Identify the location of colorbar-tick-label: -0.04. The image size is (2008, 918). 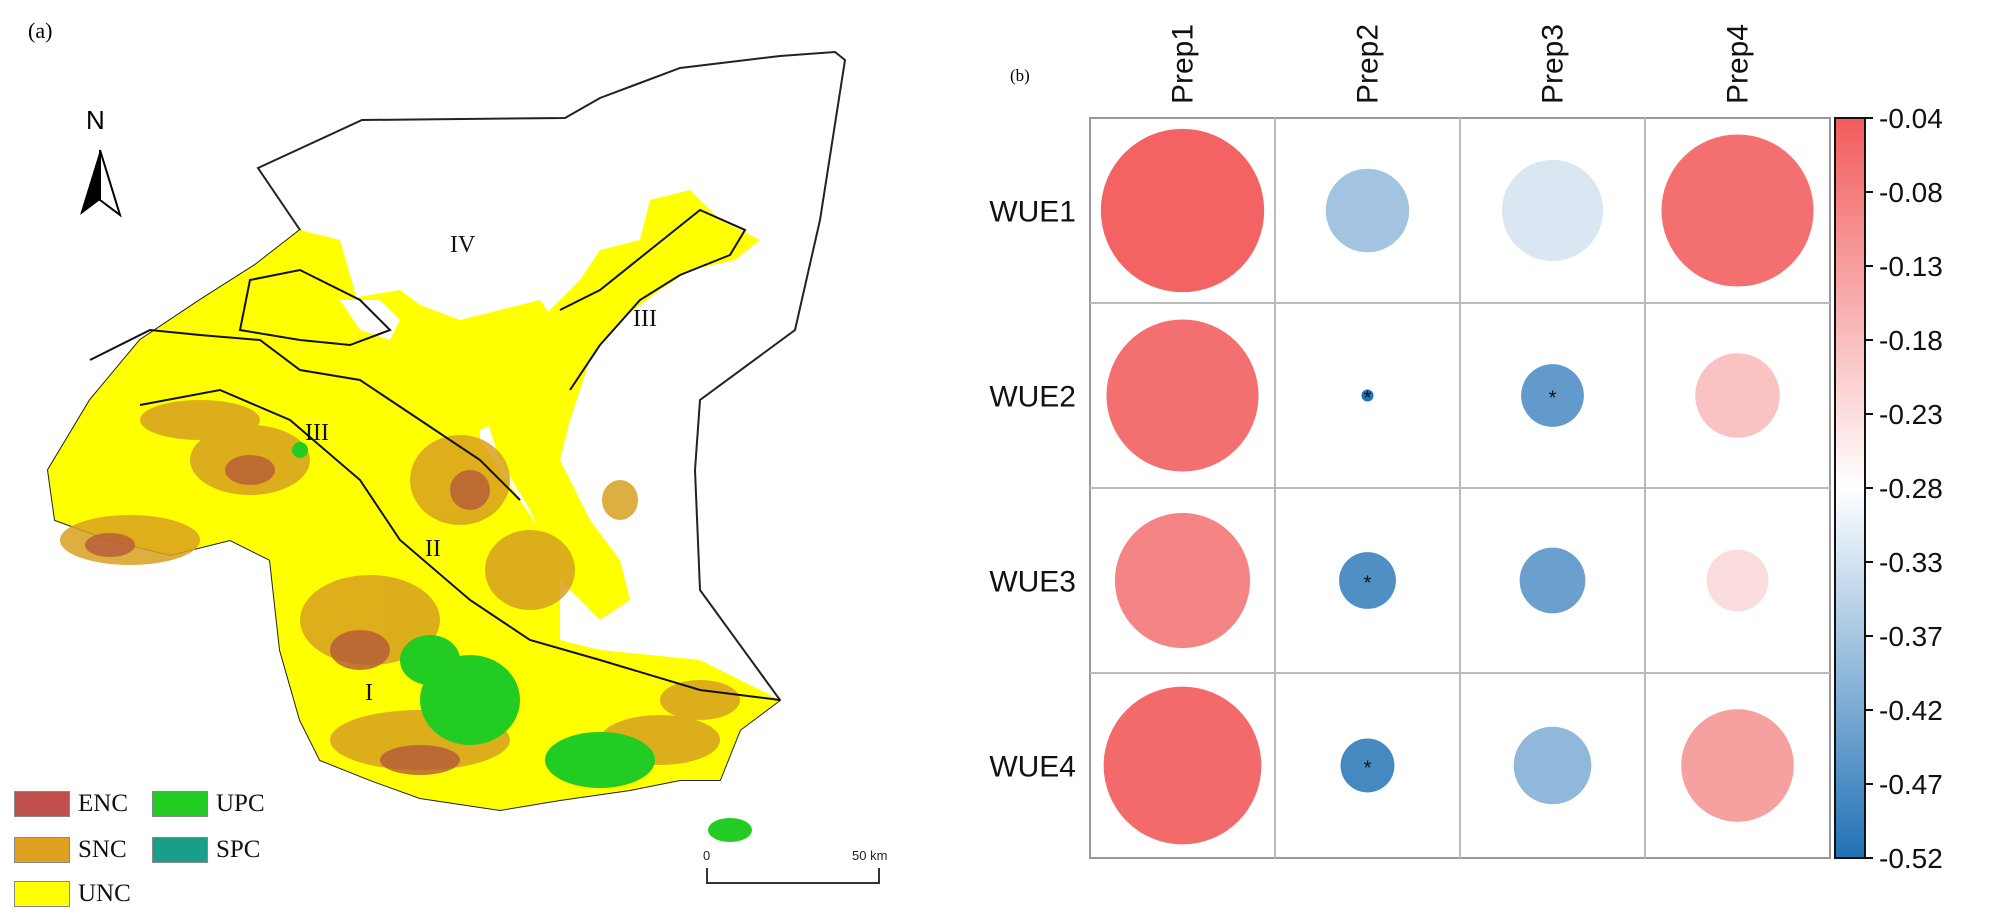
(1911, 118).